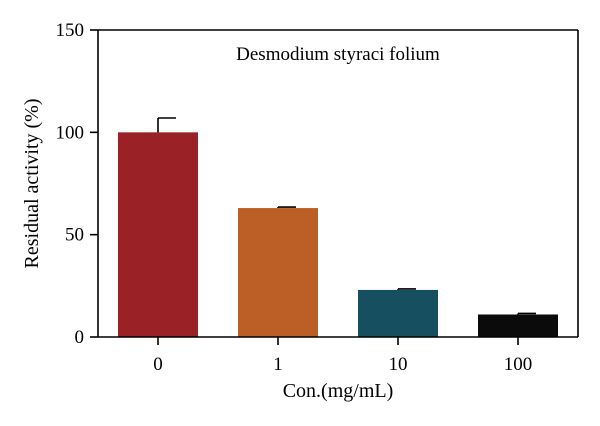 The width and height of the screenshot is (600, 426). What do you see at coordinates (32, 184) in the screenshot?
I see `y-axis-title: Residual activity (%)` at bounding box center [32, 184].